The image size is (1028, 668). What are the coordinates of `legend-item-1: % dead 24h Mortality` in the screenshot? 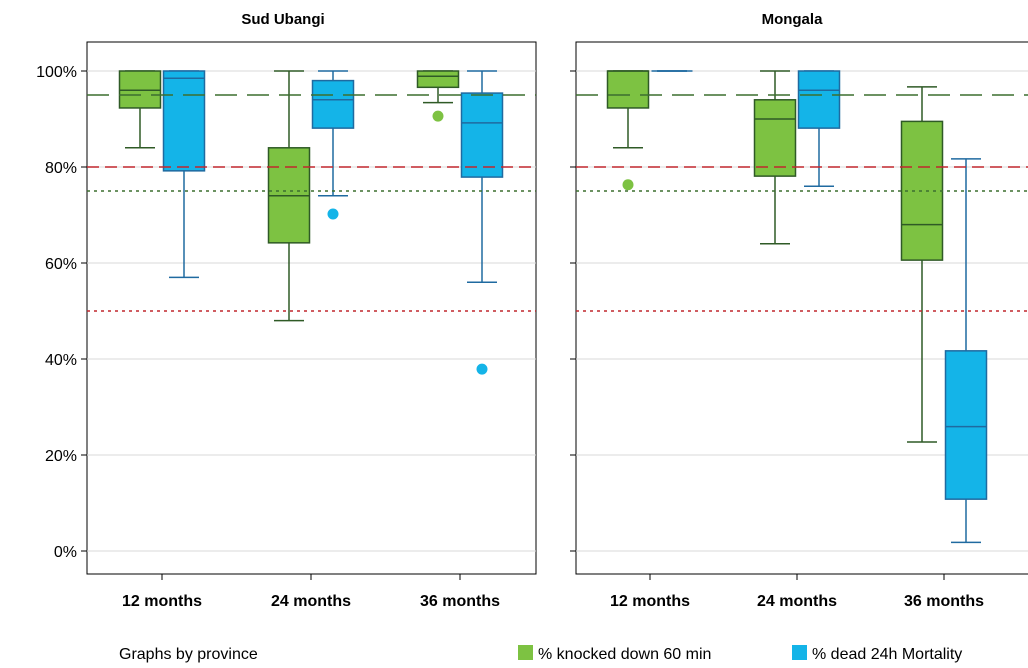 It's located at (877, 654).